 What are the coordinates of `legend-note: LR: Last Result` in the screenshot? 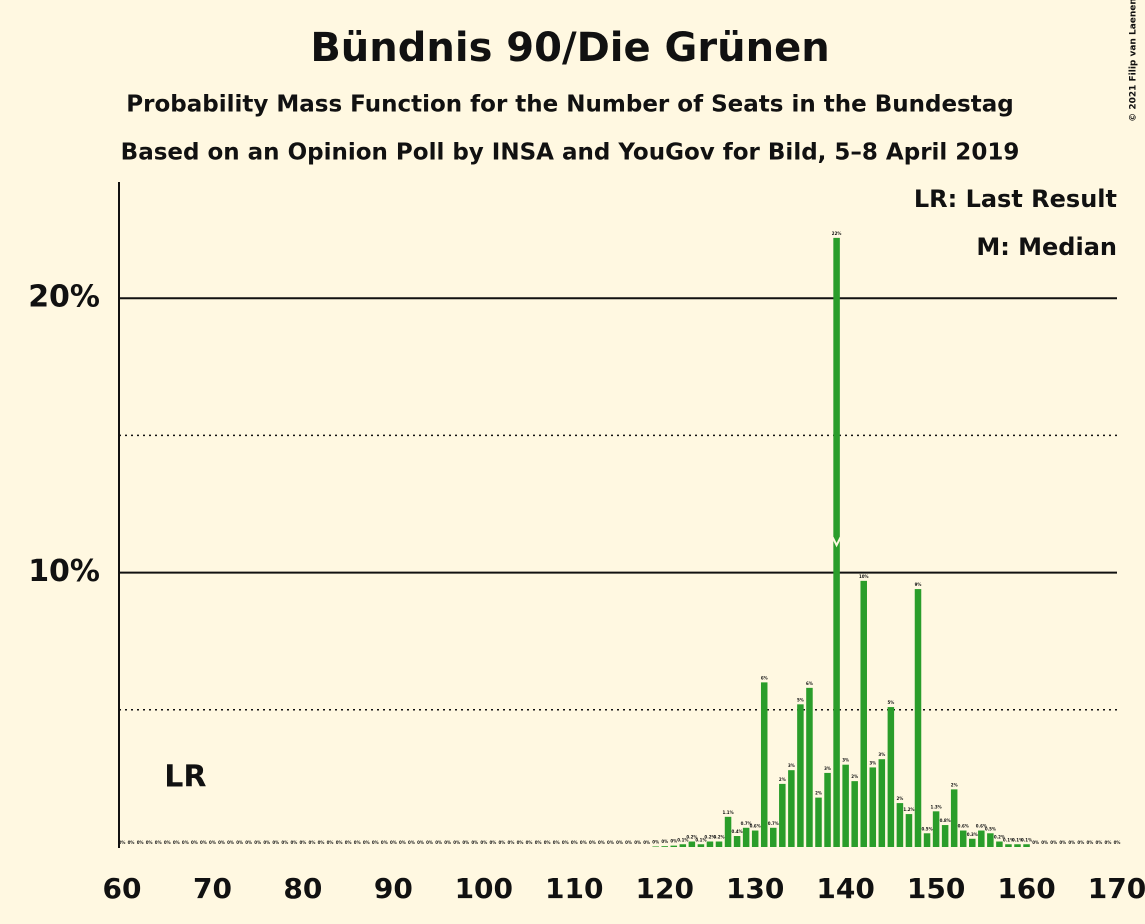 It's located at (1015, 199).